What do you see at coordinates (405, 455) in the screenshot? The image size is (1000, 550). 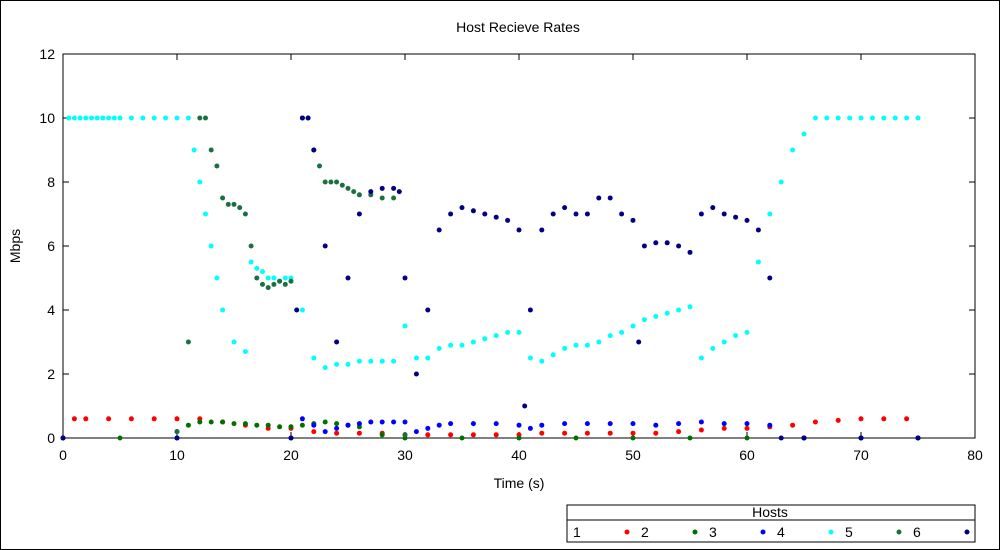 I see `x-tick-label: 30` at bounding box center [405, 455].